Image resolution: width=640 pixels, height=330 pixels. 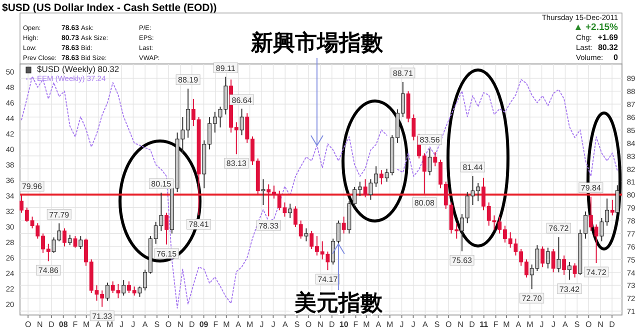 I want to click on x-tick-label: 10, so click(x=344, y=324).